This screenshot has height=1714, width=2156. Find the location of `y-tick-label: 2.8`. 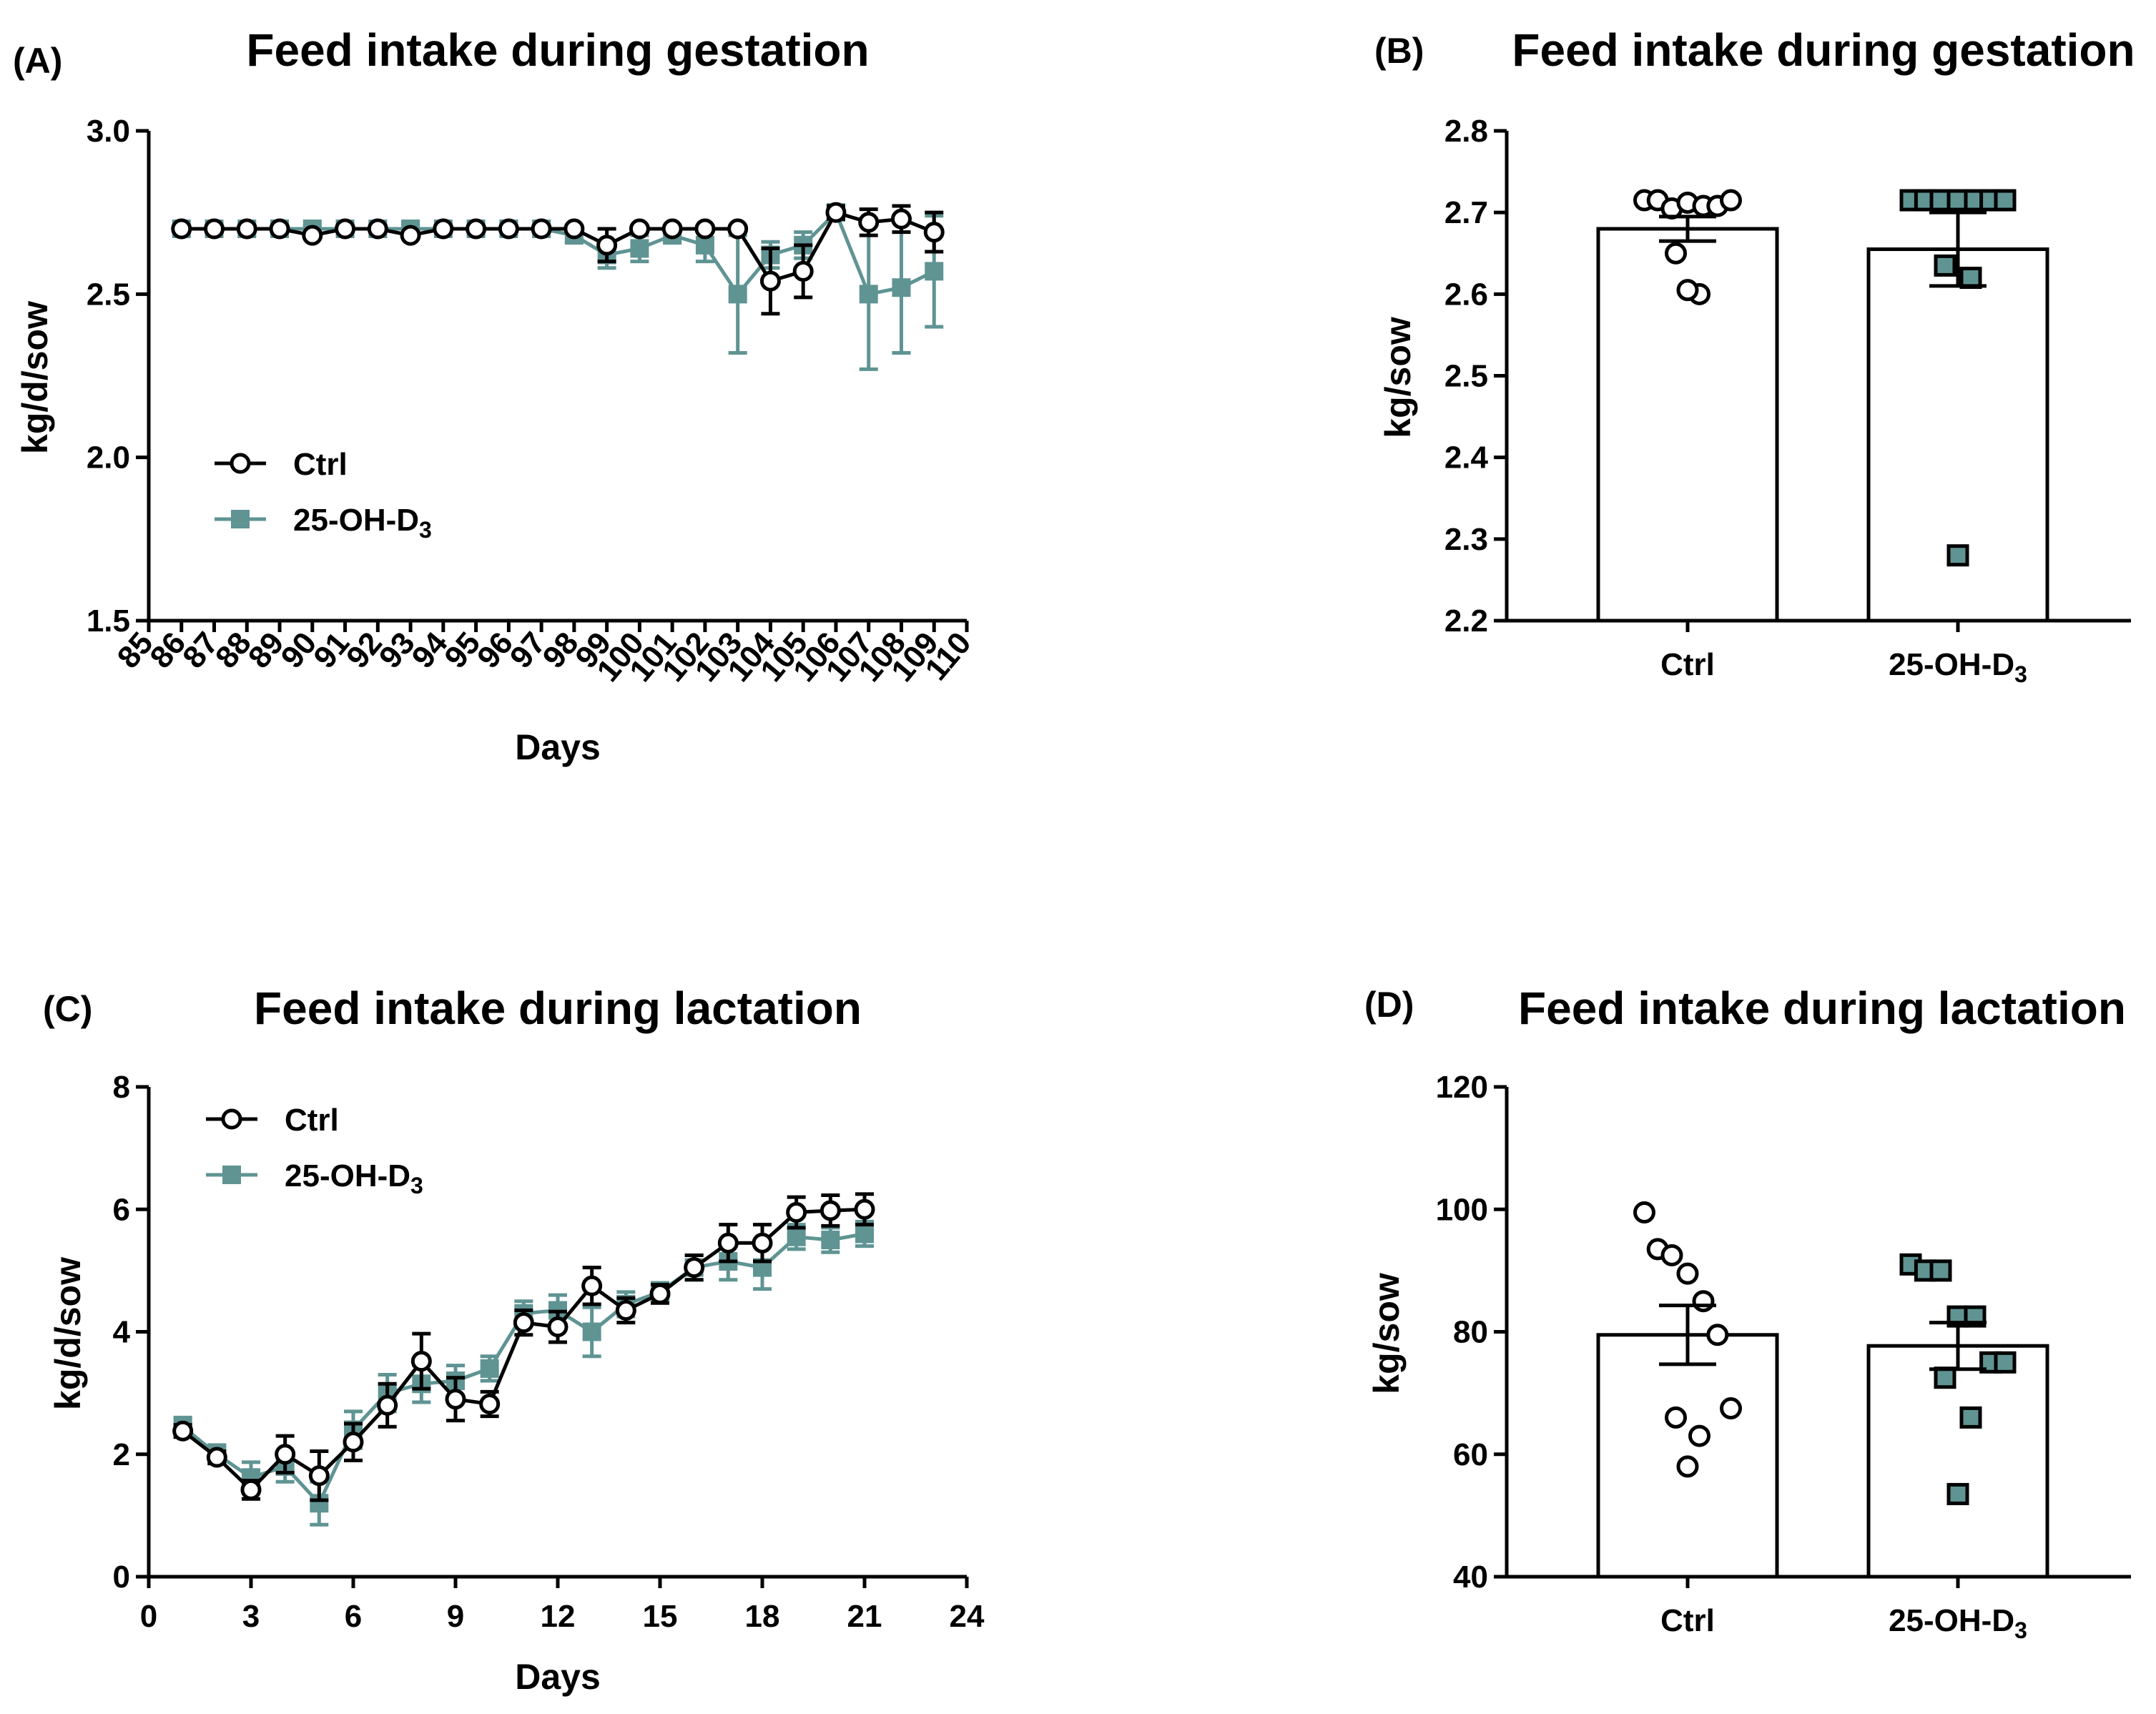

y-tick-label: 2.8 is located at coordinates (1466, 131).